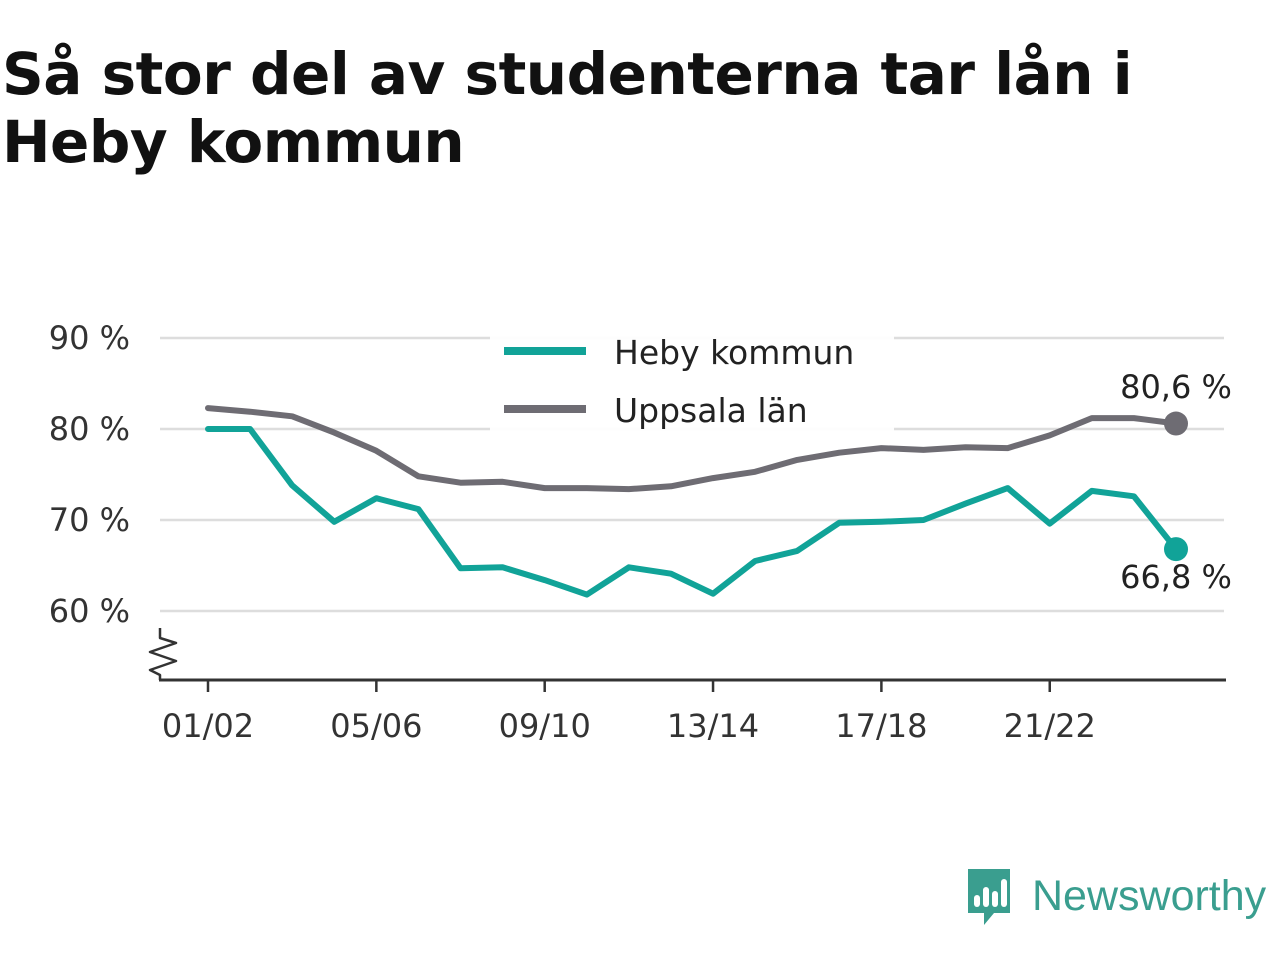  Describe the element at coordinates (1176, 549) in the screenshot. I see `series-end-point-heby` at that location.